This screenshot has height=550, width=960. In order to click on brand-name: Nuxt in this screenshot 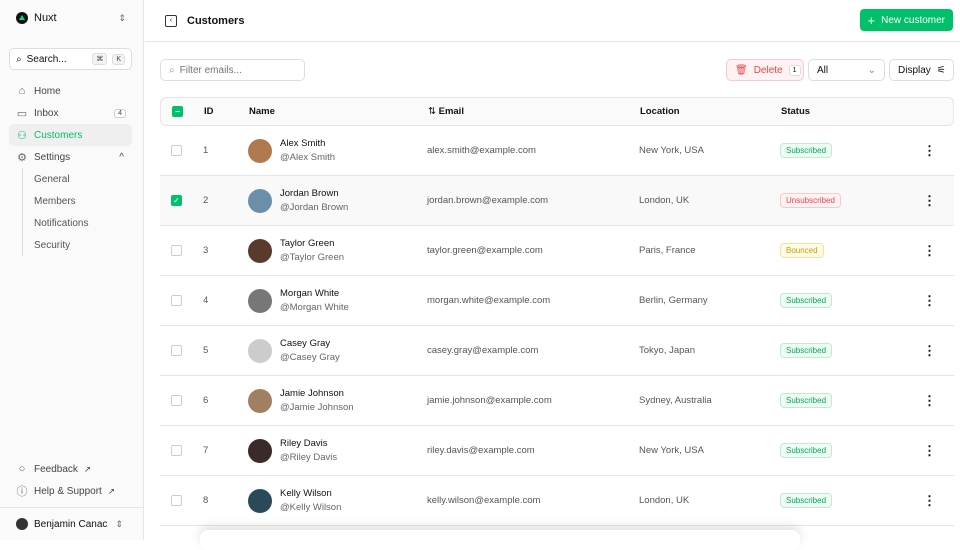, I will do `click(45, 18)`.